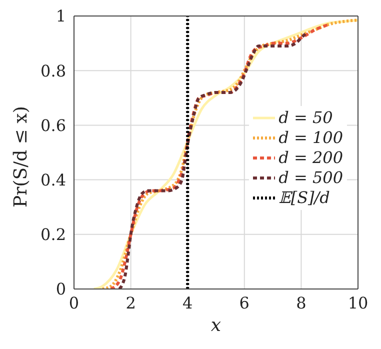 The image size is (381, 349). Describe the element at coordinates (187, 302) in the screenshot. I see `x-tick-label: 4` at that location.